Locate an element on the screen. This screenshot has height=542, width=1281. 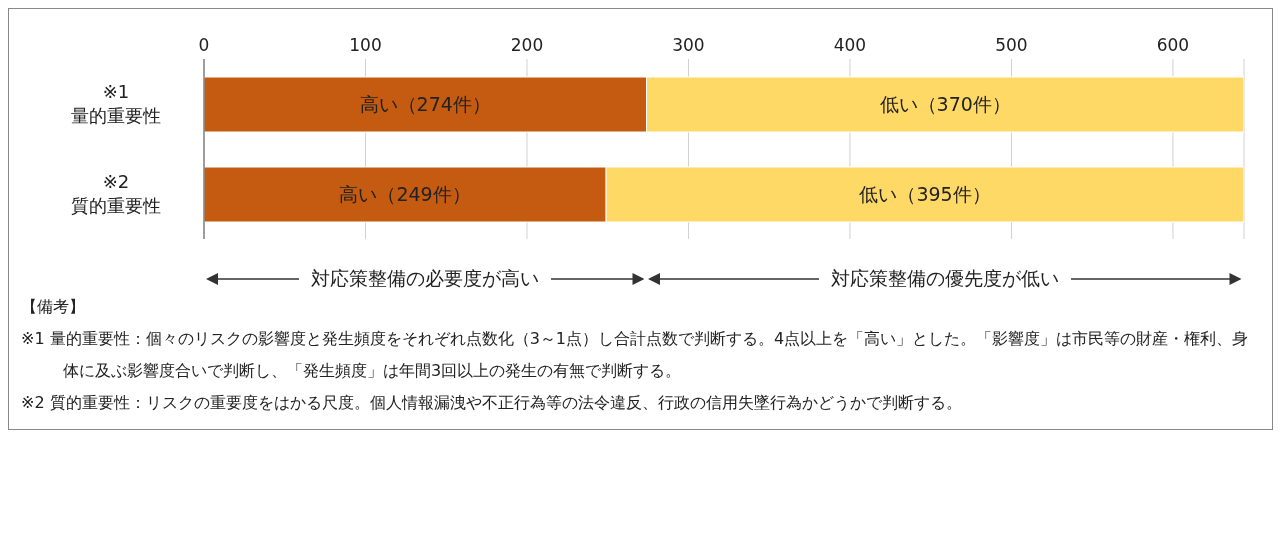
data-label: 低い（395件） is located at coordinates (925, 194).